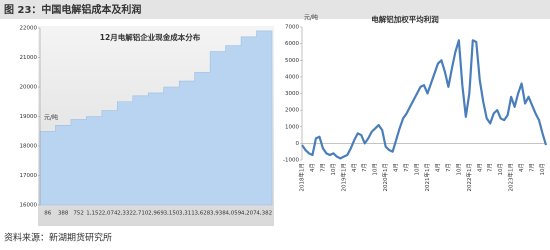 This screenshot has height=250, width=550. What do you see at coordinates (469, 177) in the screenshot?
I see `x-tick-label: 2022年1月` at bounding box center [469, 177].